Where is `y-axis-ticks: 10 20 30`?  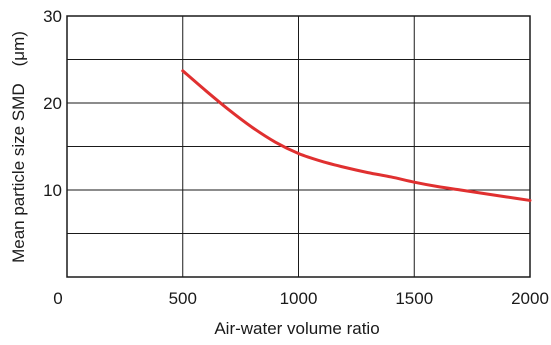
y-axis-ticks: 10 20 30 is located at coordinates (52, 103).